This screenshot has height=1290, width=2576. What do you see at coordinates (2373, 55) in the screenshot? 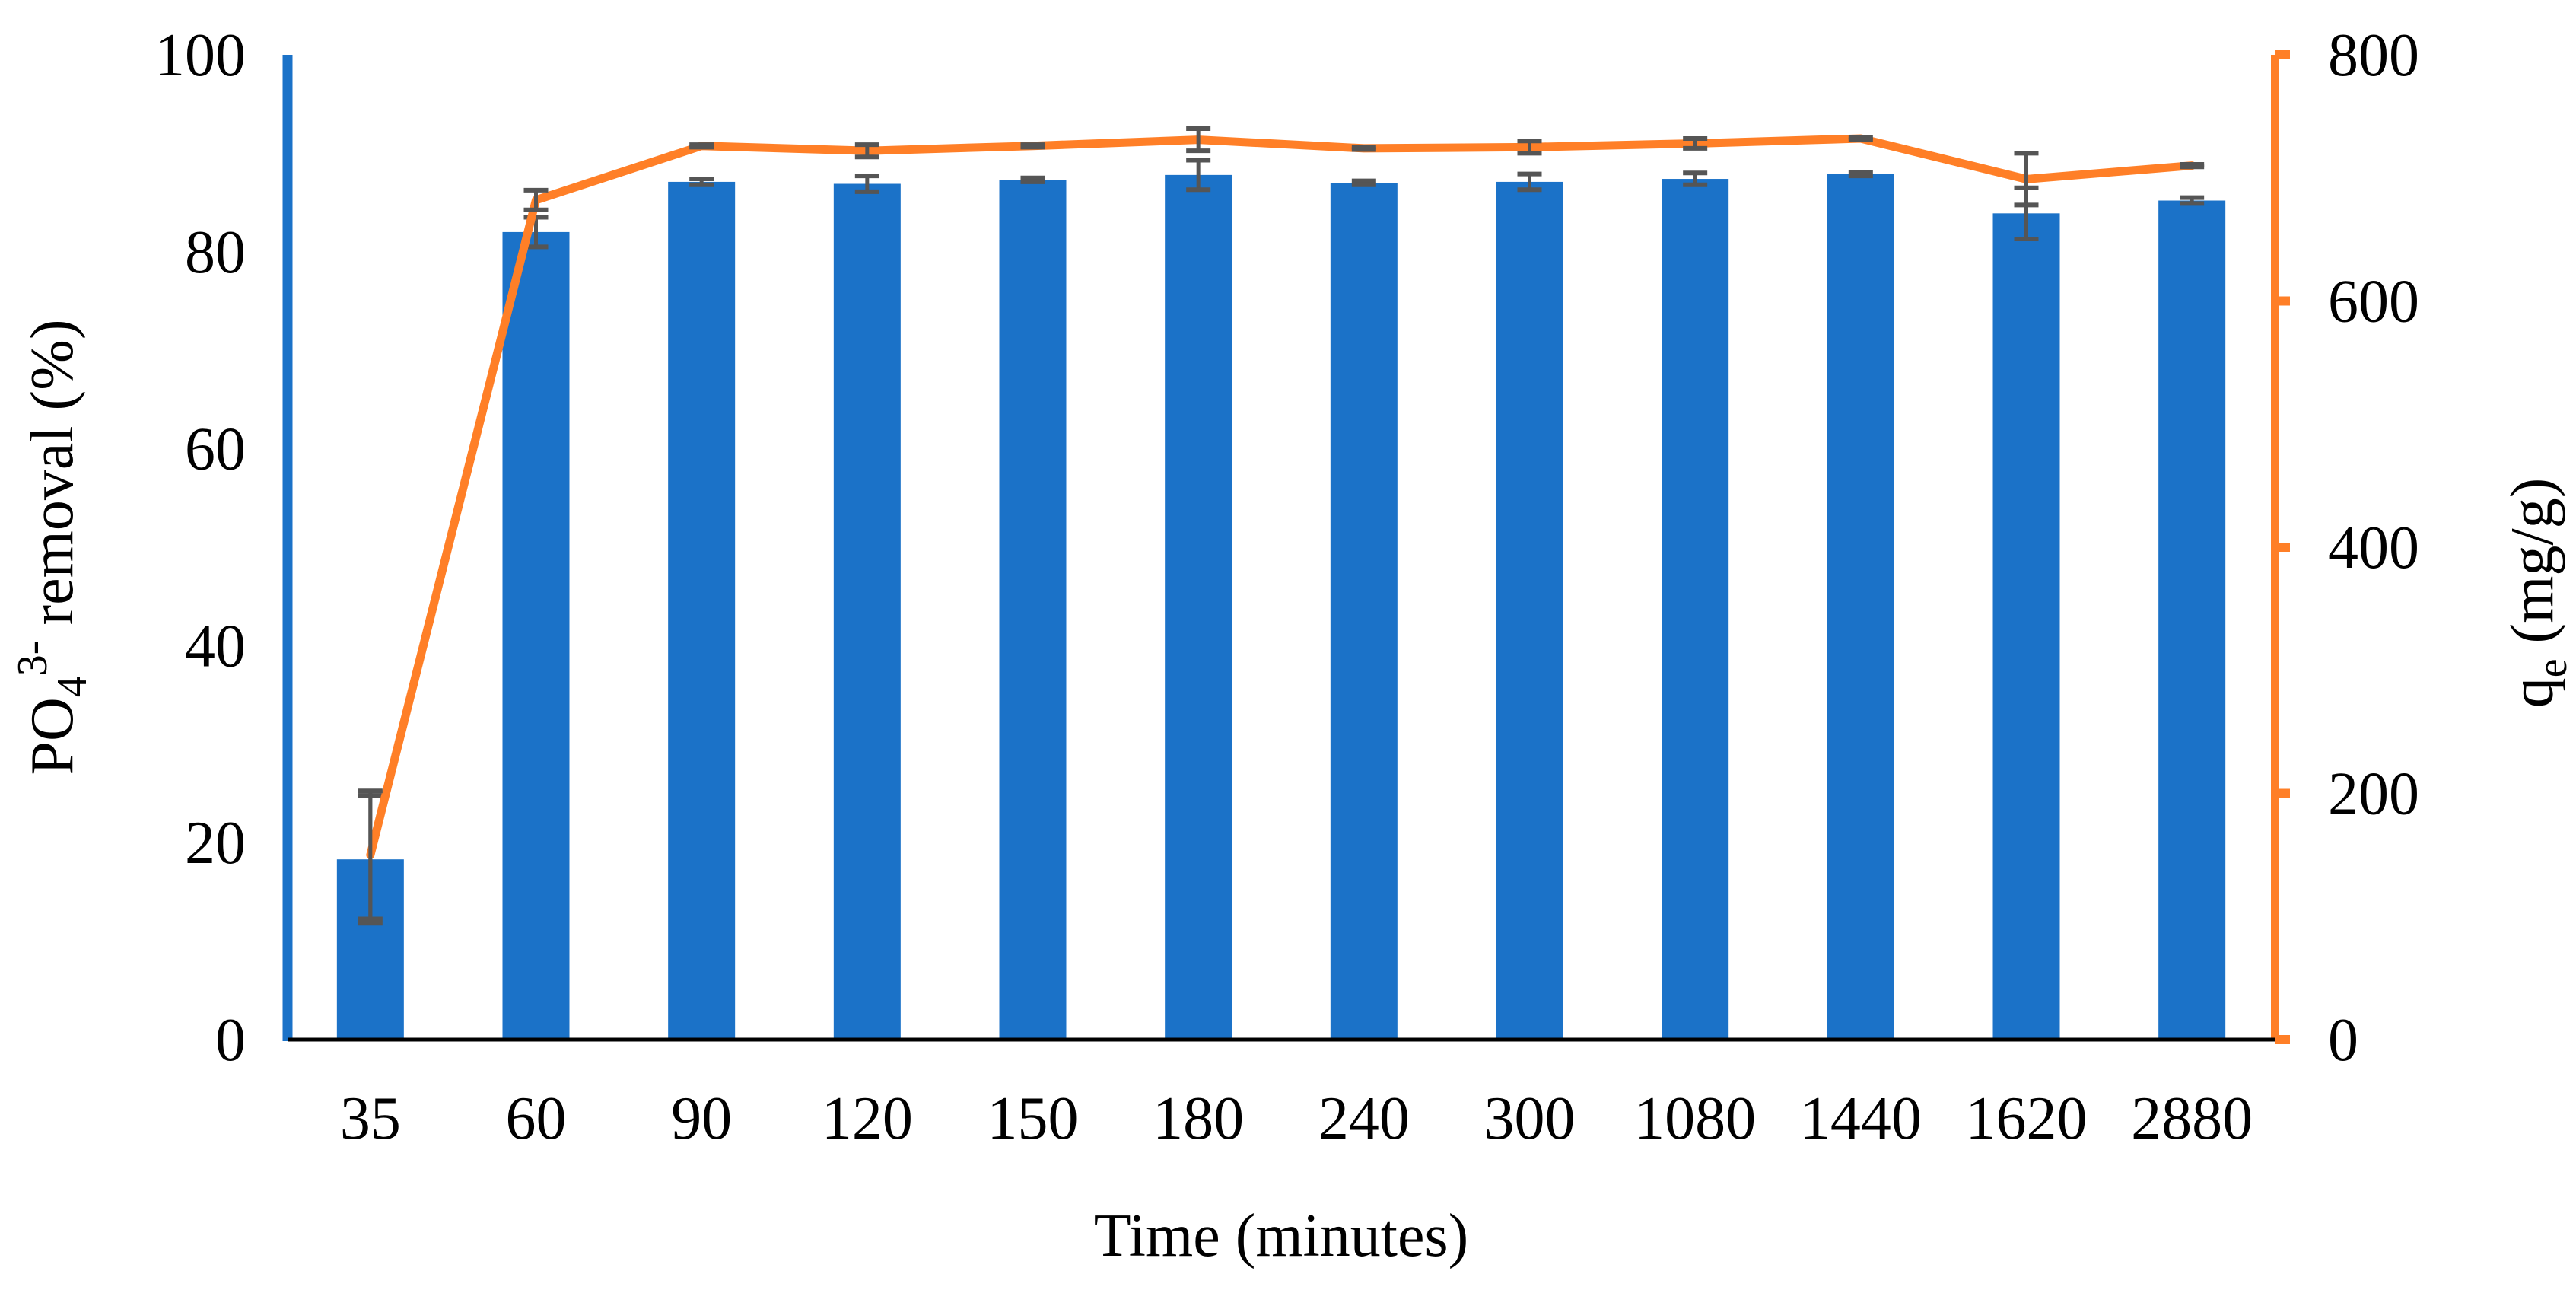
I see `y2-tick-800: 800` at bounding box center [2373, 55].